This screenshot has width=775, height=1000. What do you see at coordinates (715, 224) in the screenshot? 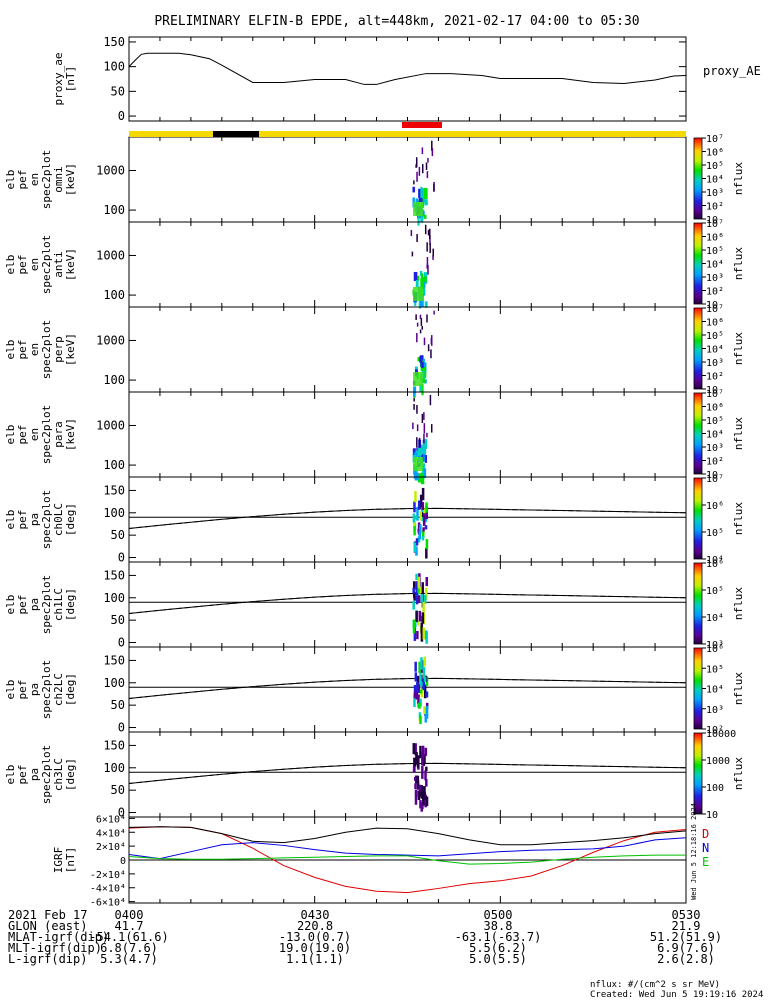
I see `colorbar-tick-label: 10⁷` at bounding box center [715, 224].